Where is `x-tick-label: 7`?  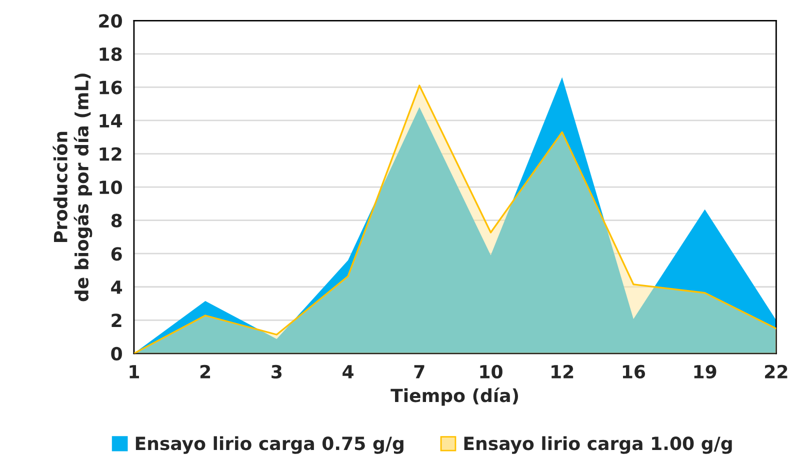 x-tick-label: 7 is located at coordinates (419, 371).